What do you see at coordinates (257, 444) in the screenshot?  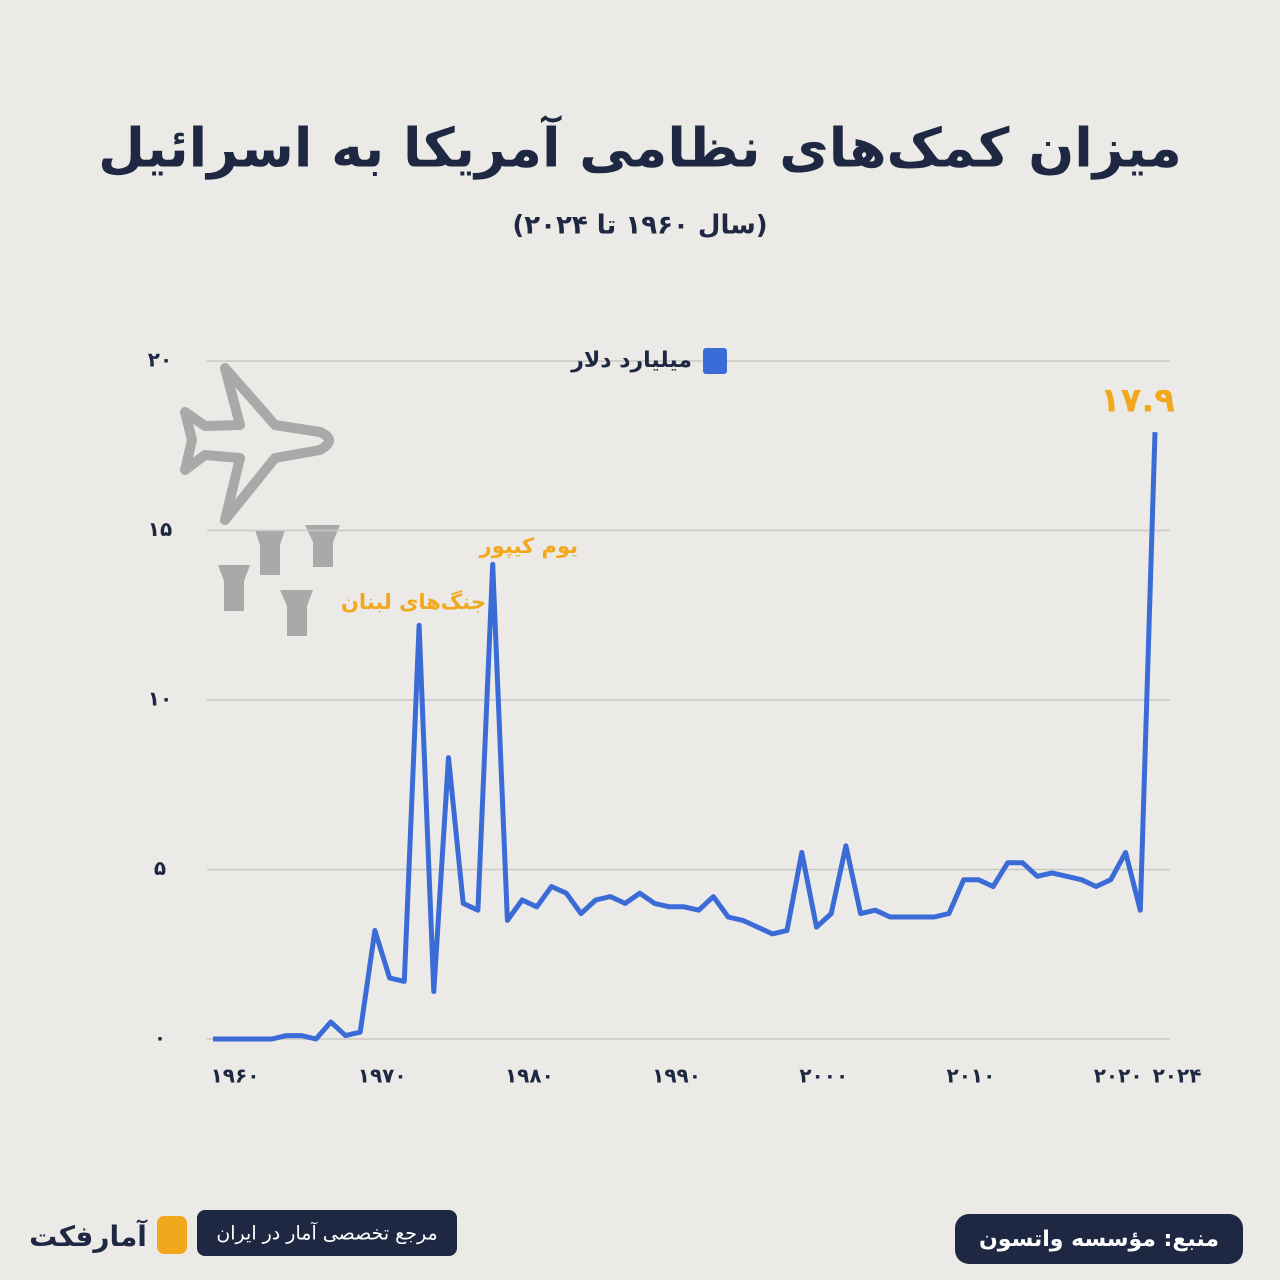 I see `plane-icon` at bounding box center [257, 444].